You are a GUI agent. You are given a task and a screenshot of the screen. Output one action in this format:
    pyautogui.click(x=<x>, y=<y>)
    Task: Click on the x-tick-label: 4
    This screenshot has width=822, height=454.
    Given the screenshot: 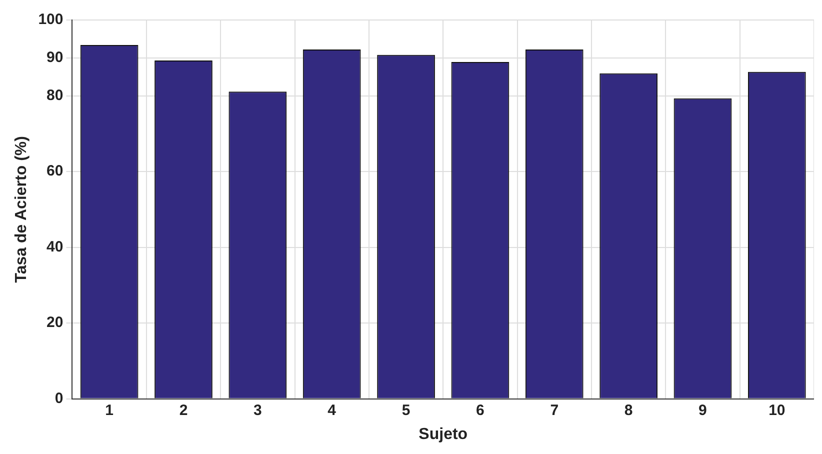 What is the action you would take?
    pyautogui.click(x=332, y=410)
    